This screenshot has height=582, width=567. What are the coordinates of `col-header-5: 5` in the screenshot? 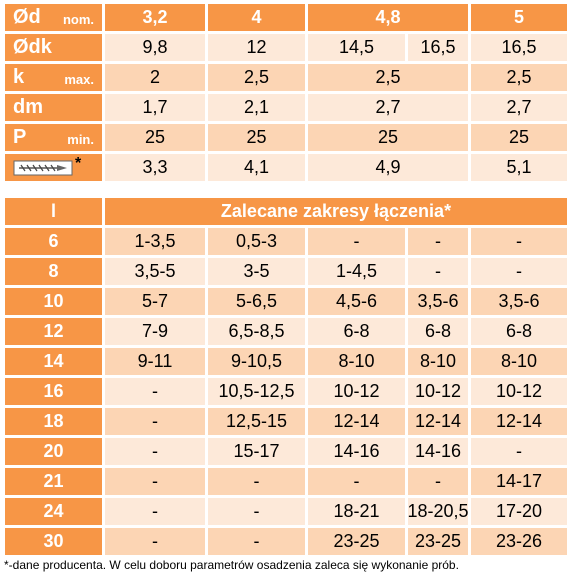 It's located at (519, 17).